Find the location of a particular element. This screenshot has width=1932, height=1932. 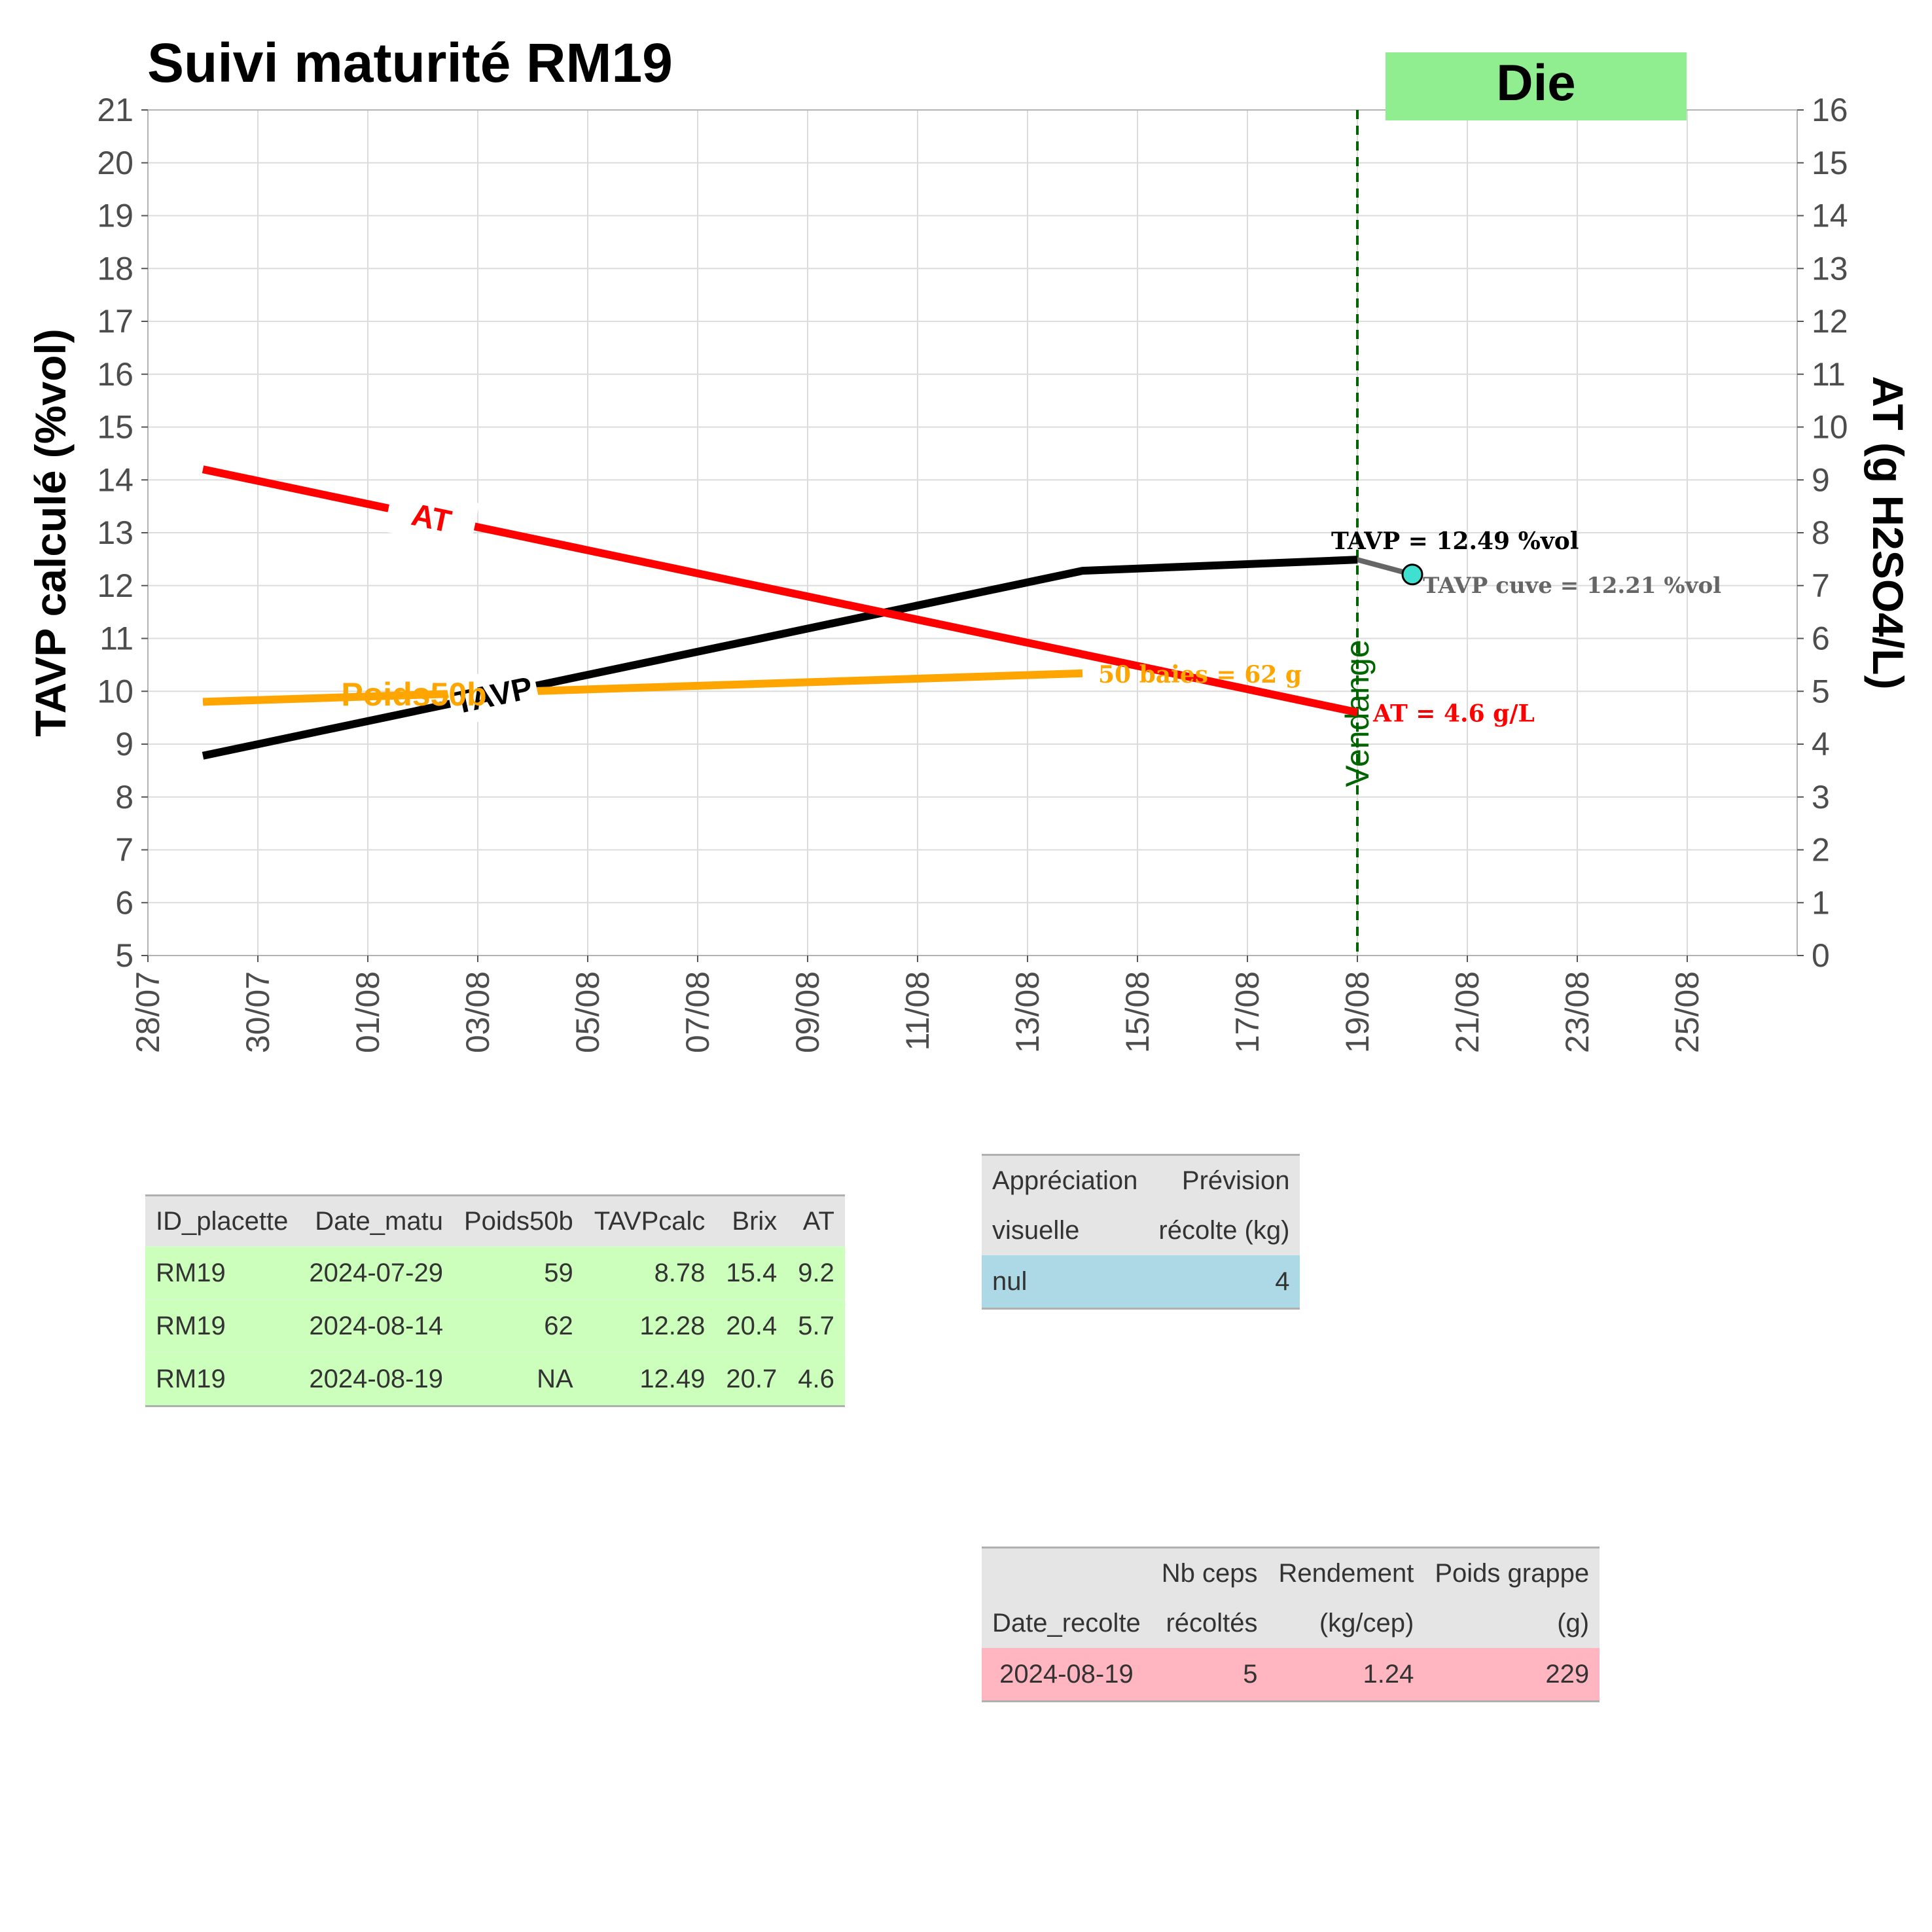

cell-poids: NA is located at coordinates (518, 1379).